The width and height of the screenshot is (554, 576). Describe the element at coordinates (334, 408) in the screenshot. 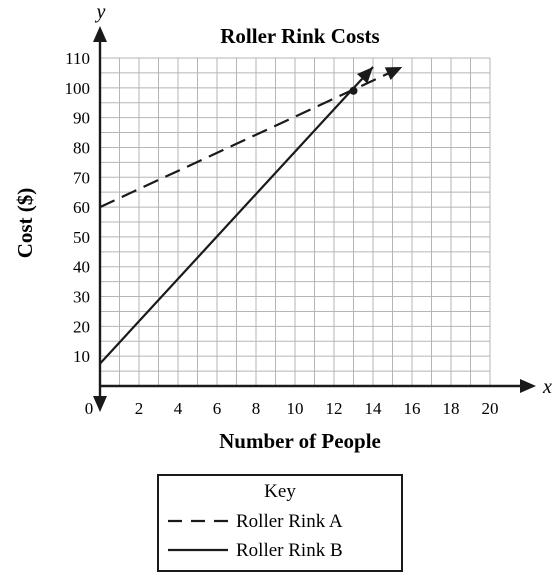

I see `x-tick-label: 12` at that location.